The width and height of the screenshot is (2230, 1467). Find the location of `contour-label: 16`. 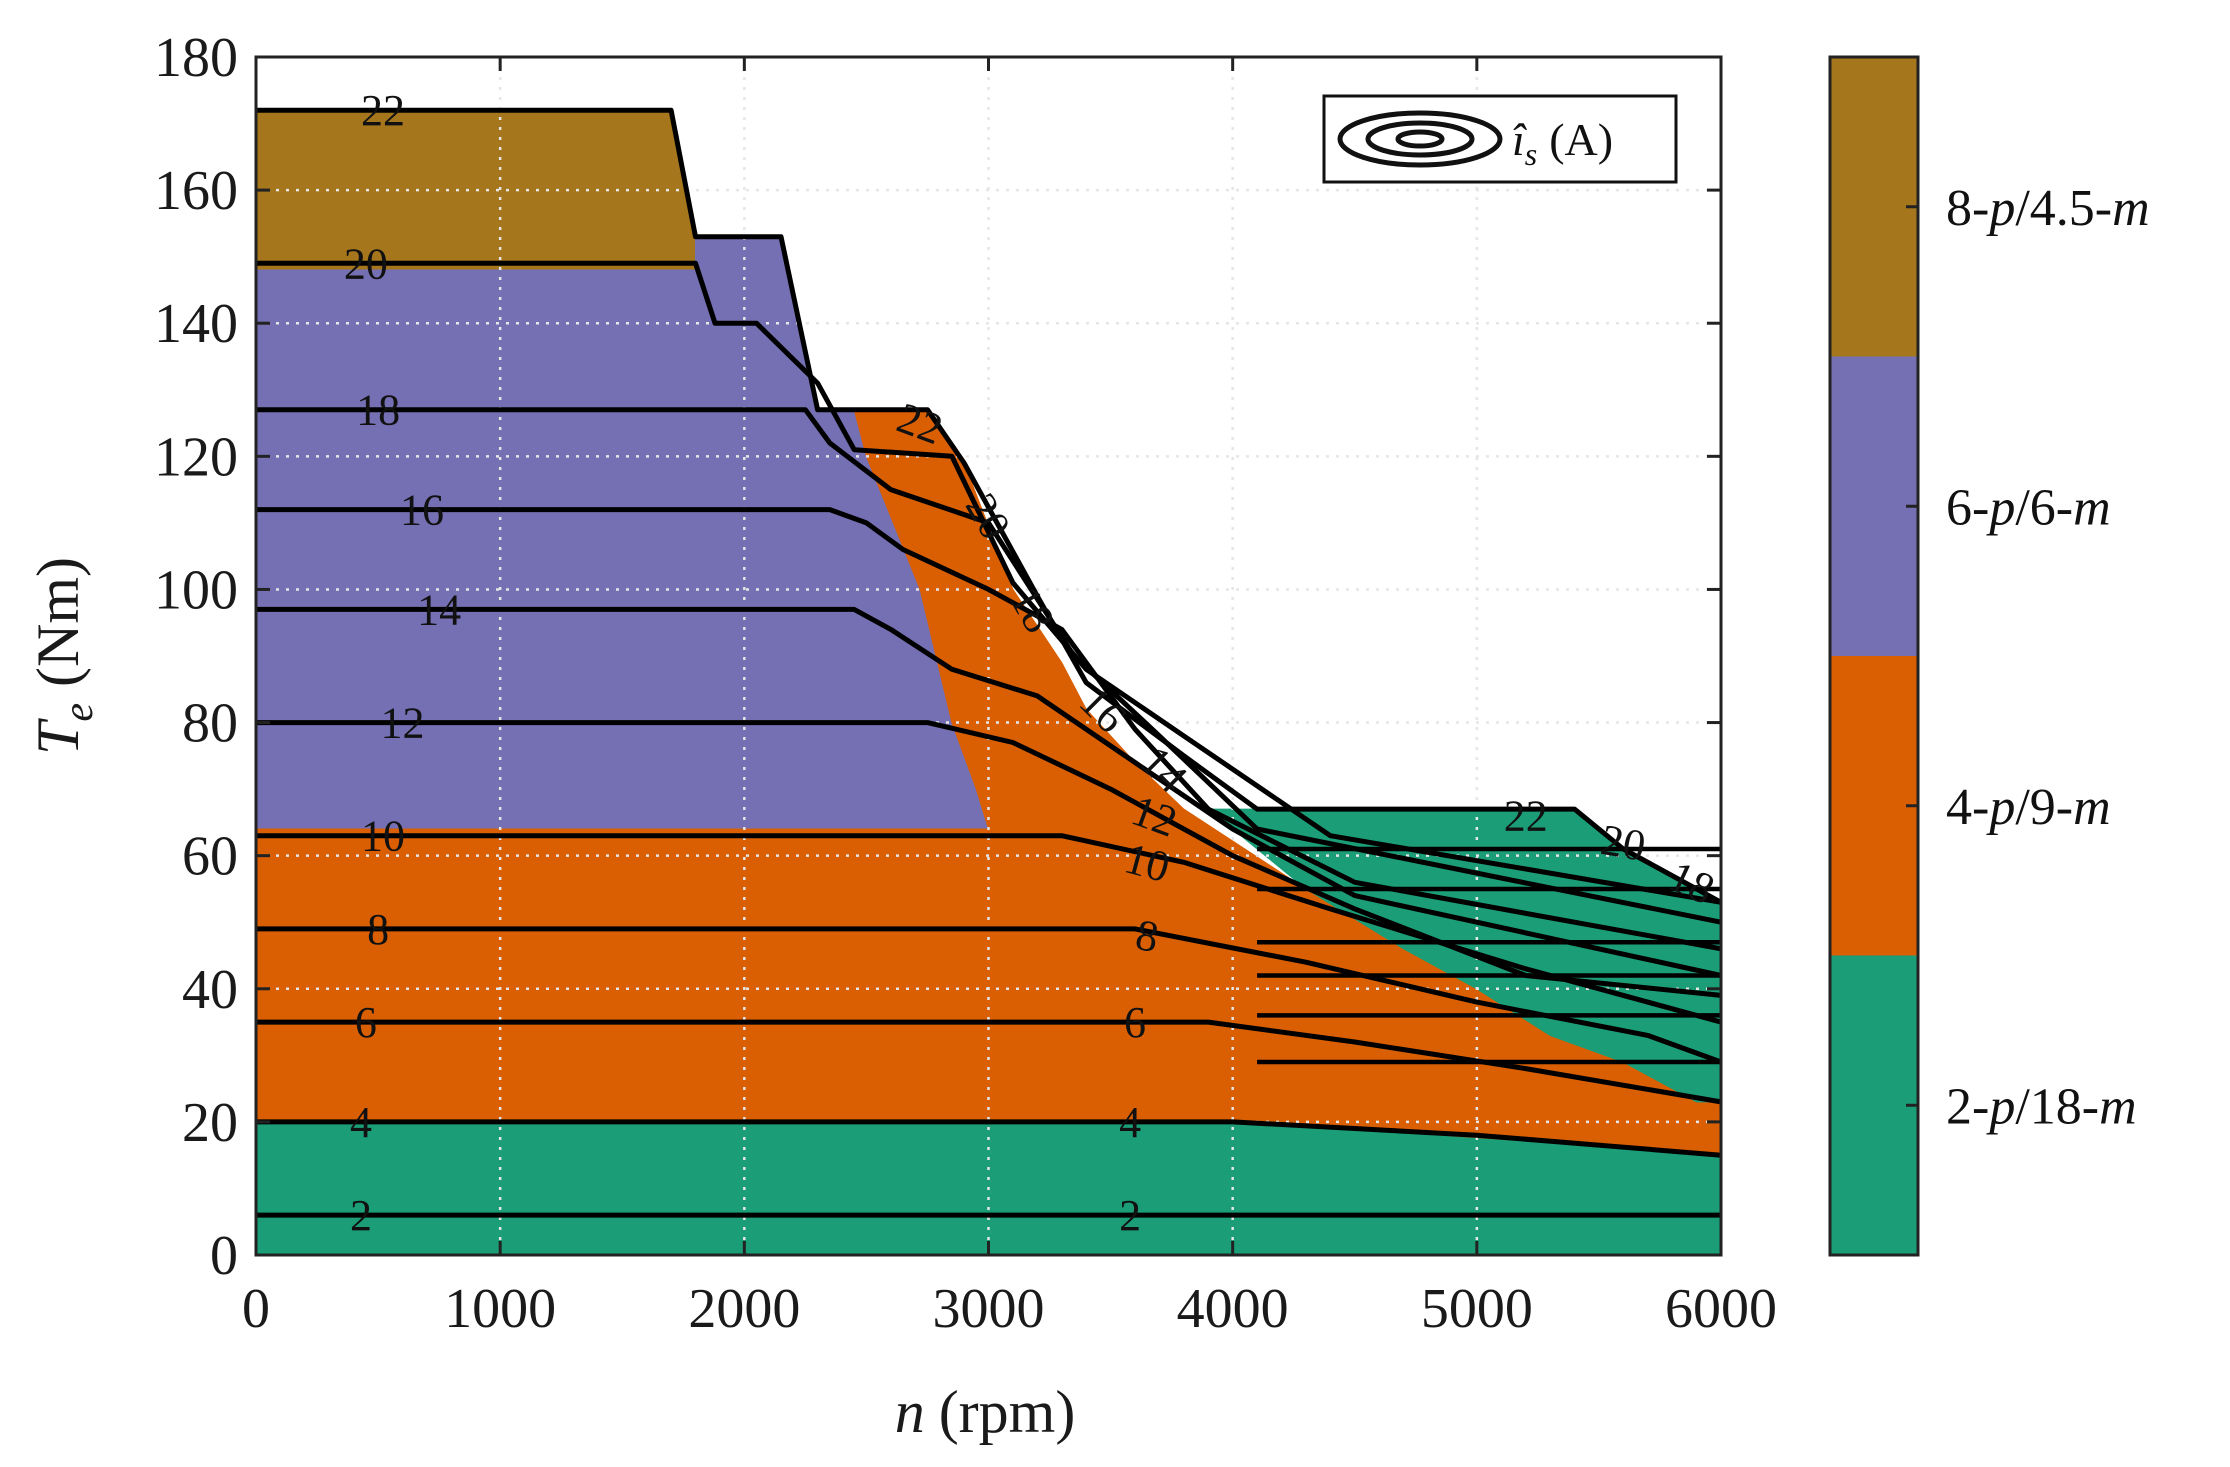

contour-label: 16 is located at coordinates (422, 510).